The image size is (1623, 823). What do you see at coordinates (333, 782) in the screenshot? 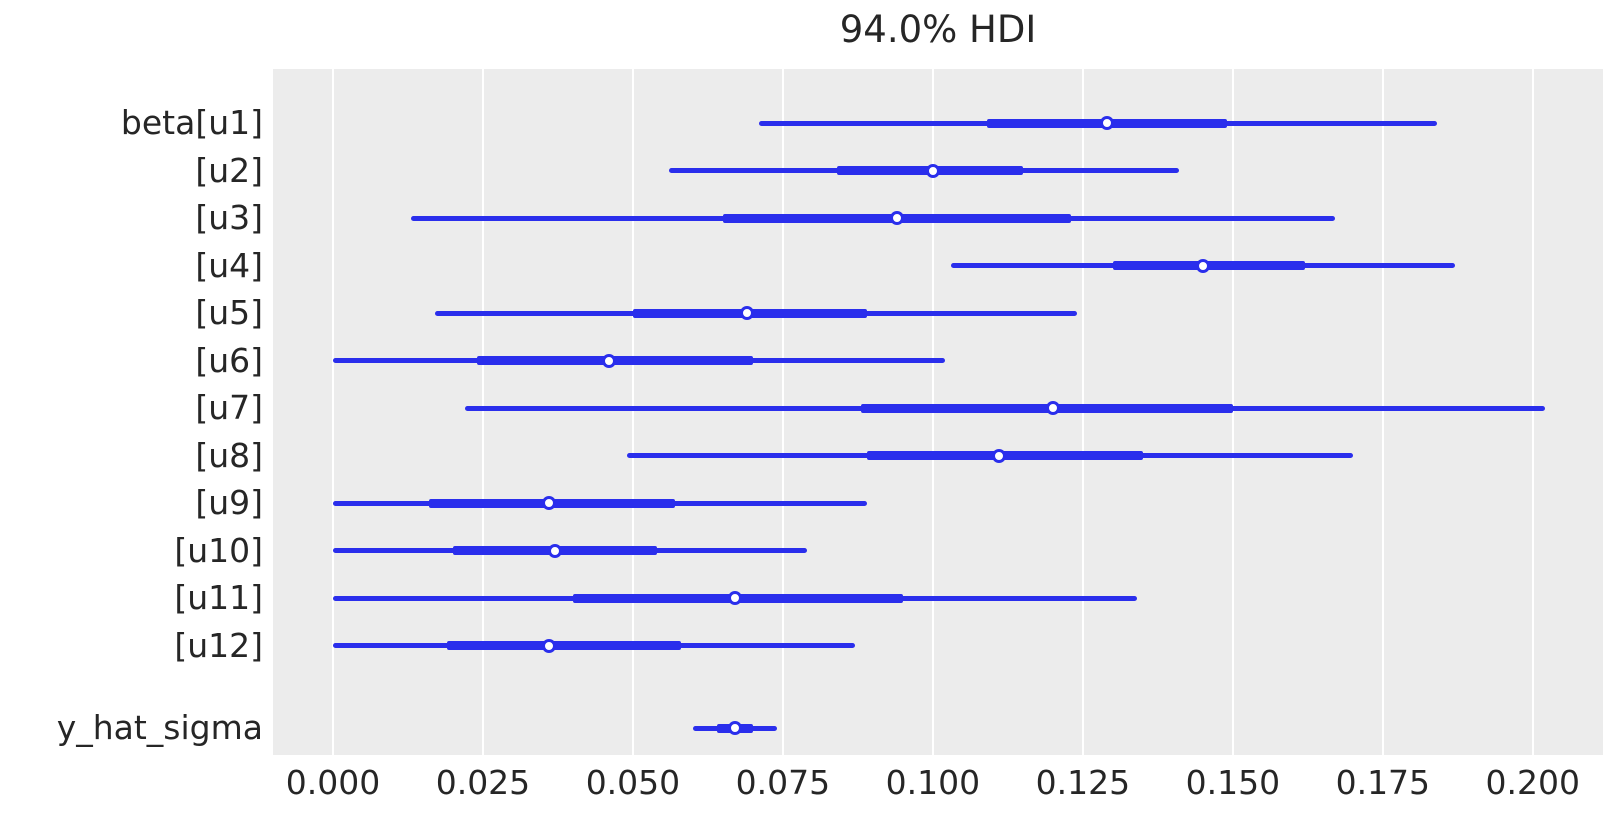
I see `x-tick-label: 0.000` at bounding box center [333, 782].